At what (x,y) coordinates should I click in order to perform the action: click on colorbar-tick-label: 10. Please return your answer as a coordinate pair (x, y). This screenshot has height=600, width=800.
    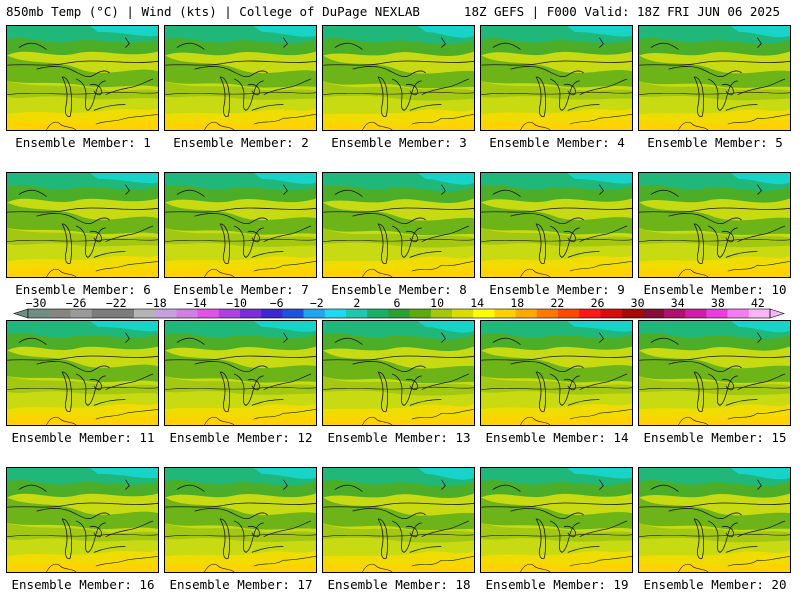
    Looking at the image, I should click on (437, 303).